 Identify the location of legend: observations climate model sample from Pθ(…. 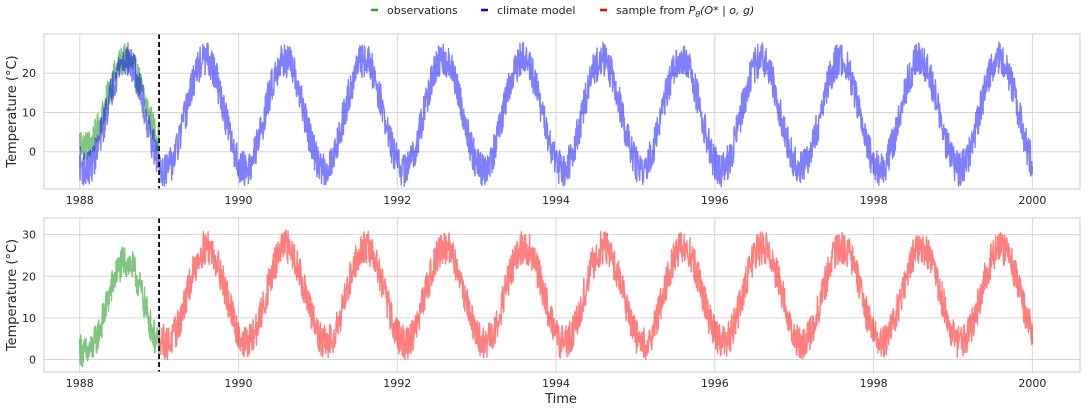
(562, 11).